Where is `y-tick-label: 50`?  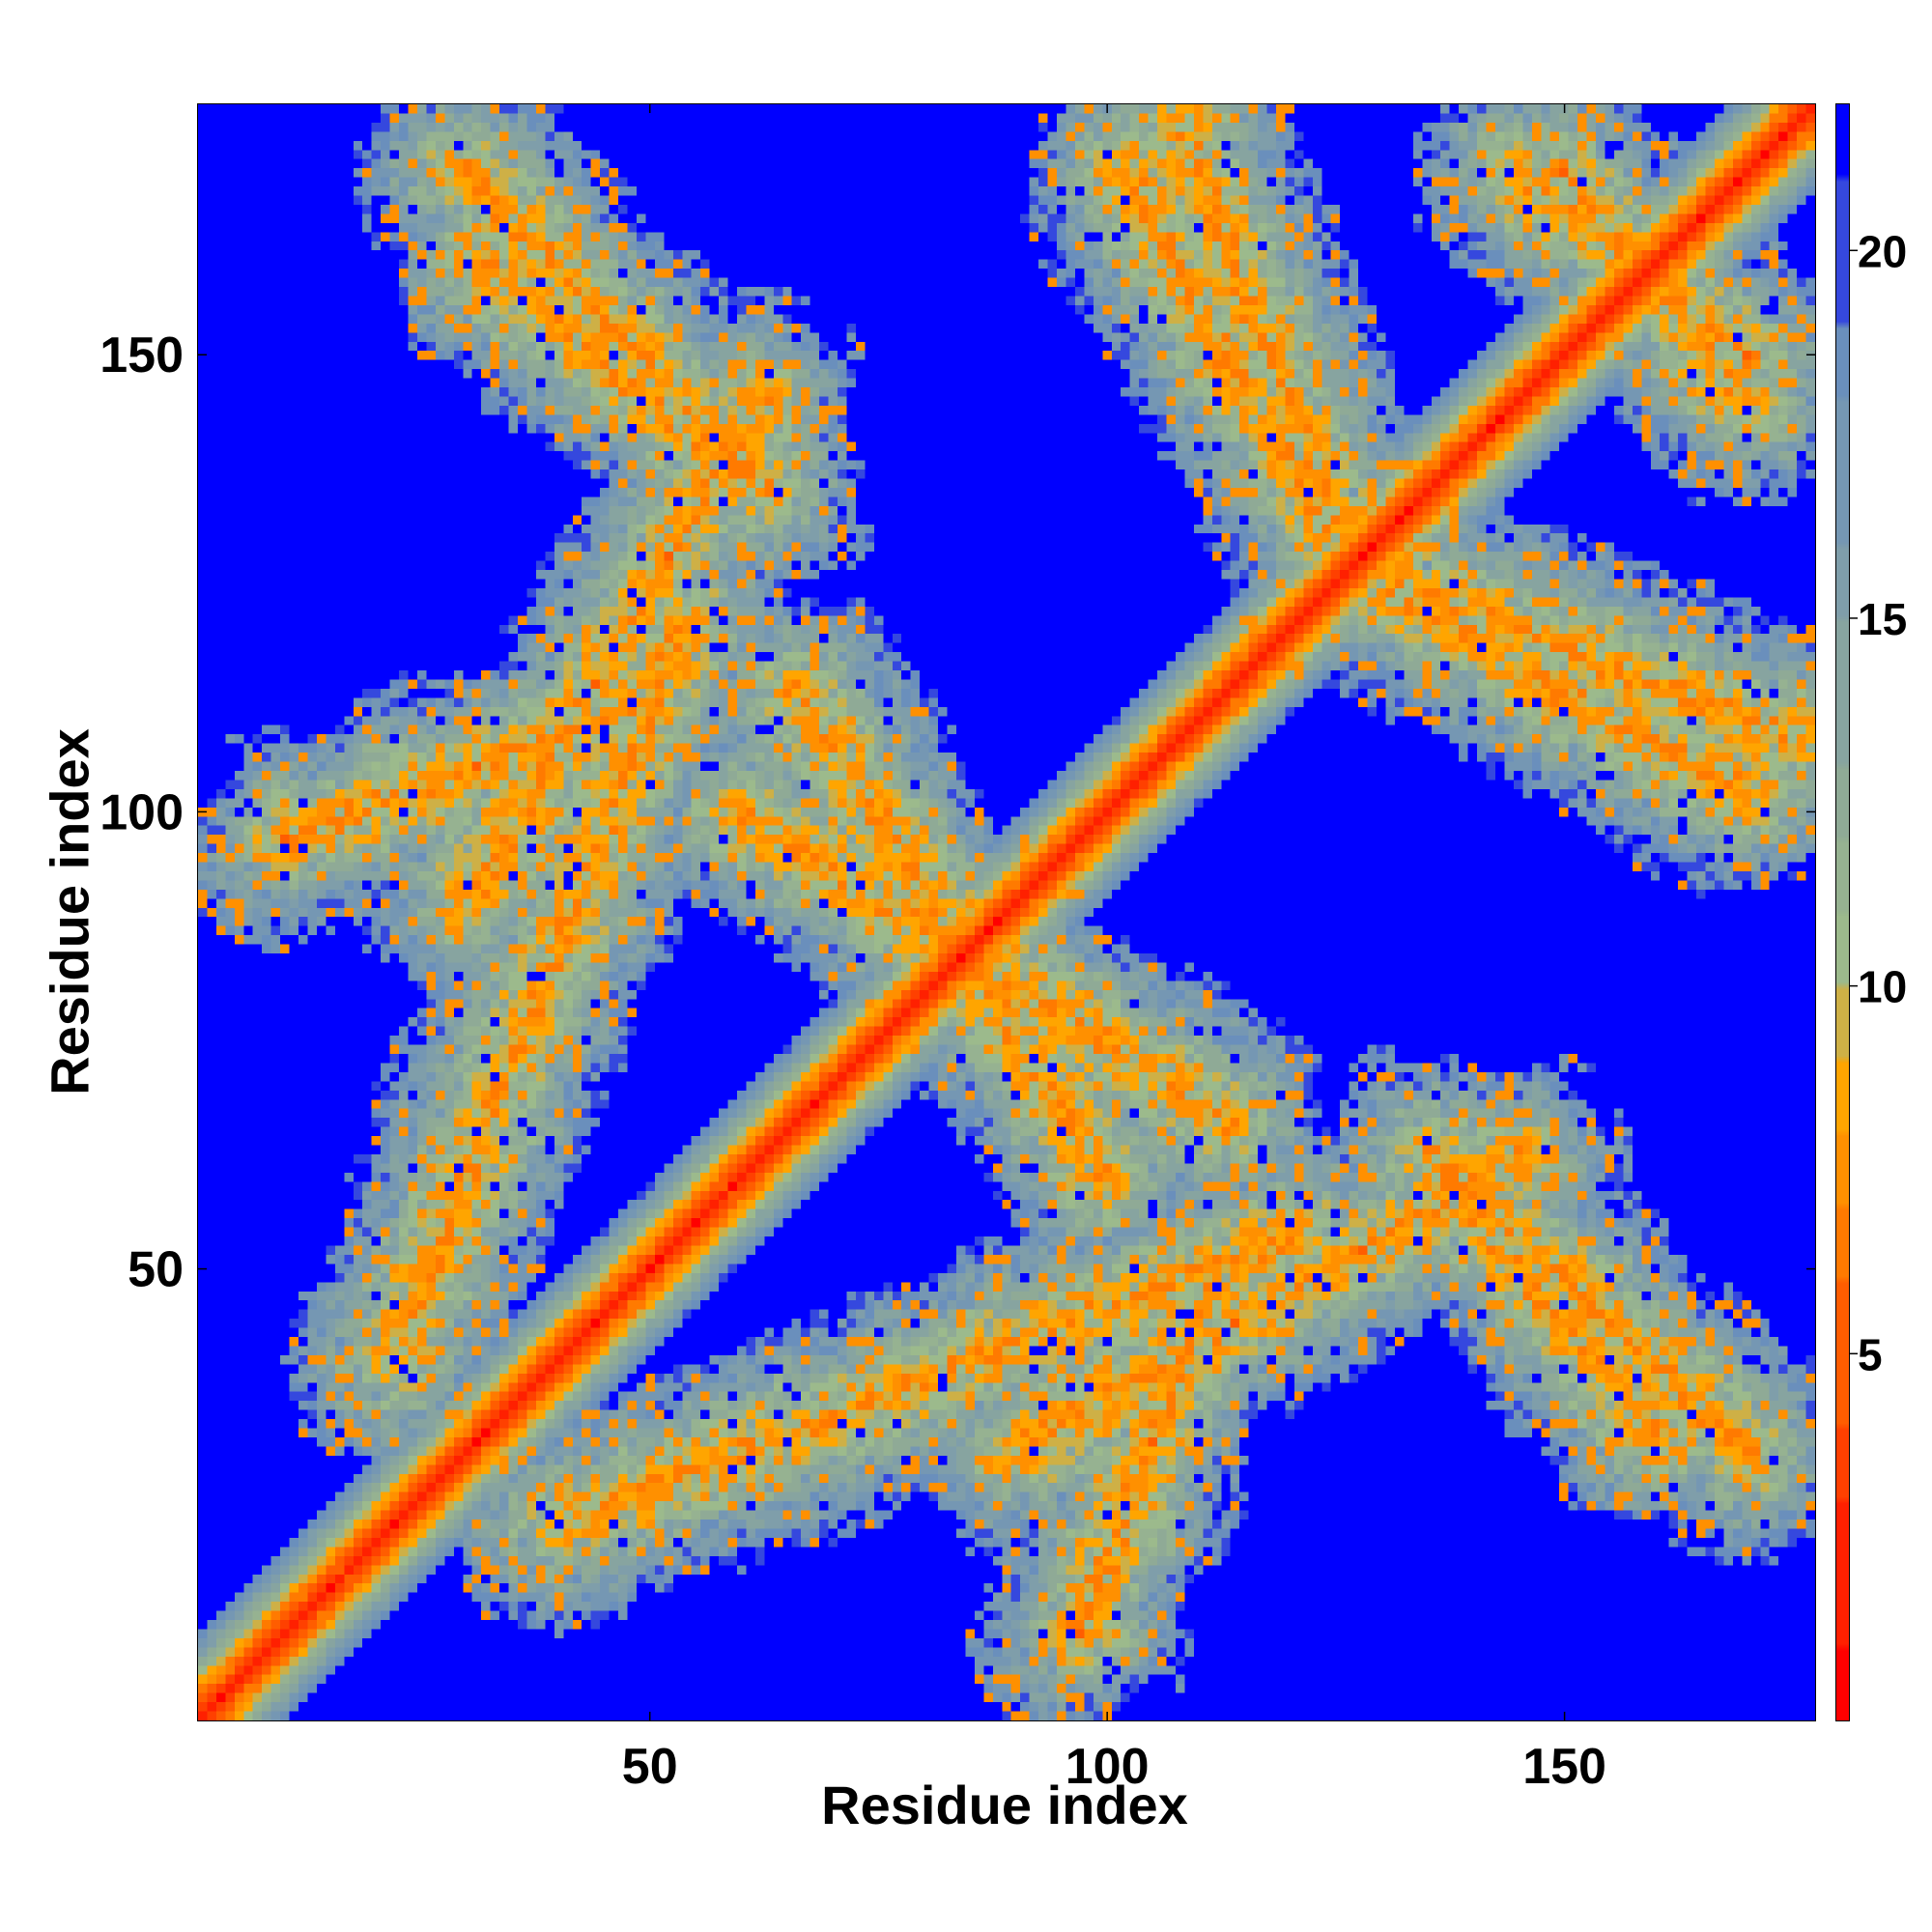
y-tick-label: 50 is located at coordinates (156, 1270).